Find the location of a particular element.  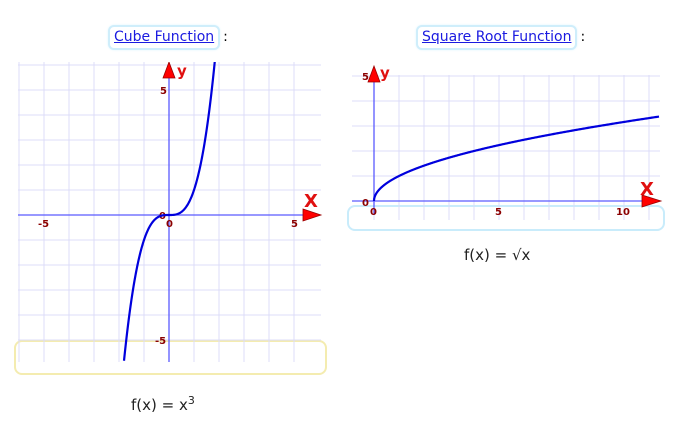

sqrt-title-colon: : is located at coordinates (583, 37).